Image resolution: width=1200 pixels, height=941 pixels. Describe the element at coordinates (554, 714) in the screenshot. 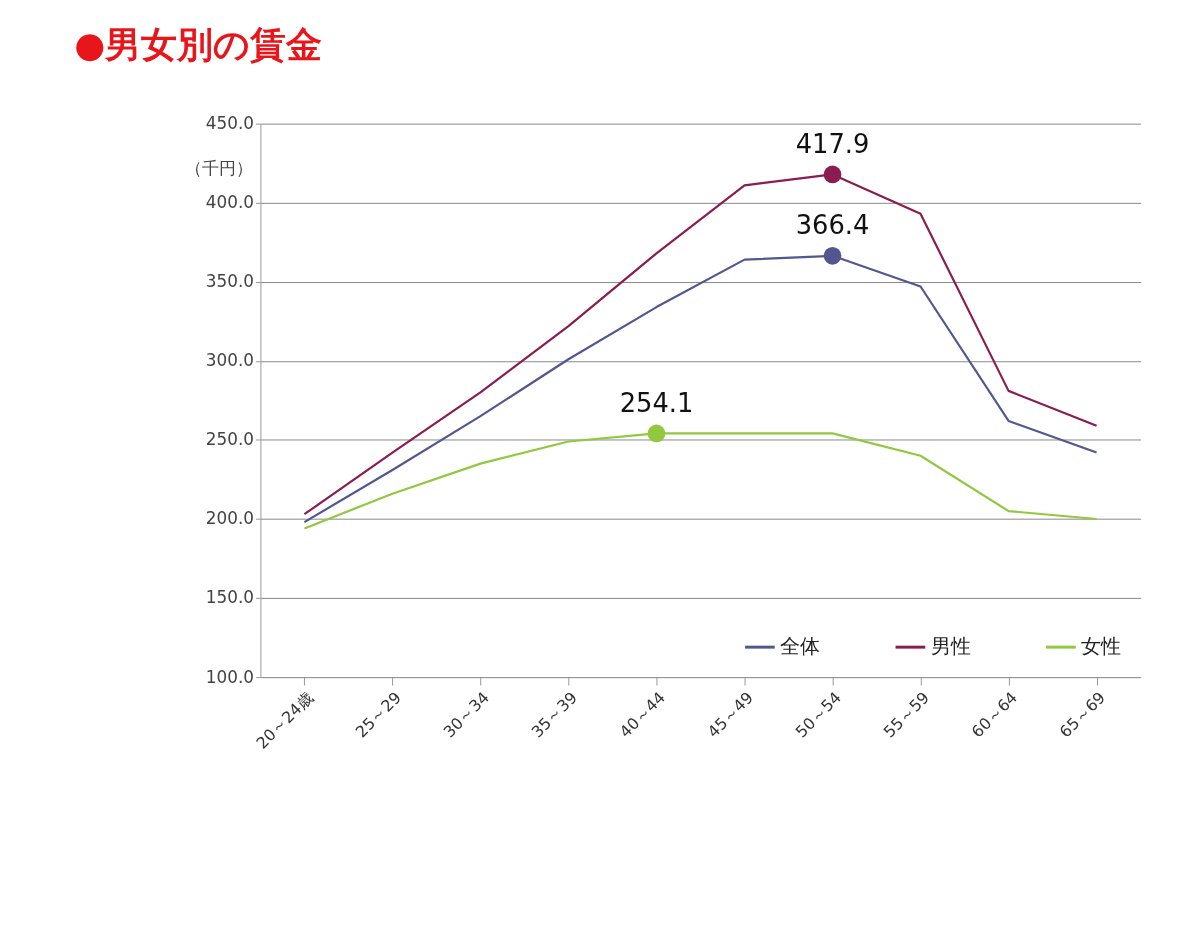

I see `x-tick-label: 35～39` at that location.